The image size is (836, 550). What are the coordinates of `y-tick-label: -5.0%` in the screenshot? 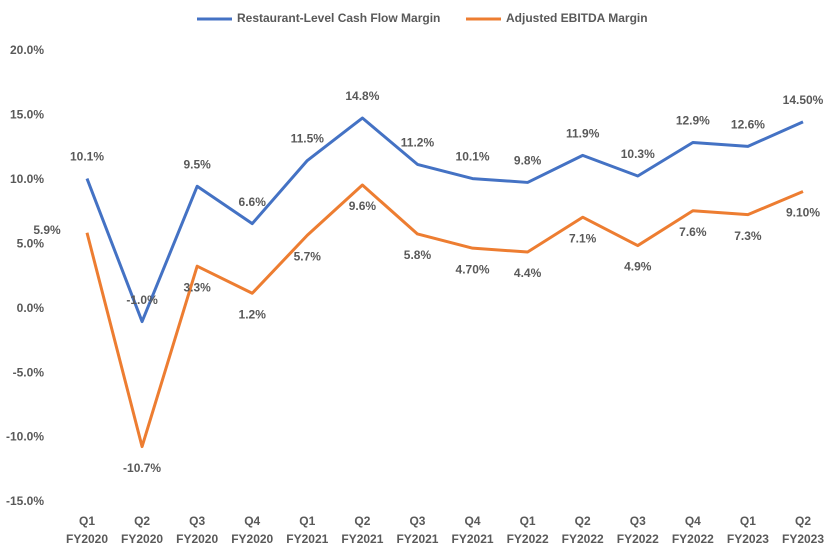 It's located at (29, 372).